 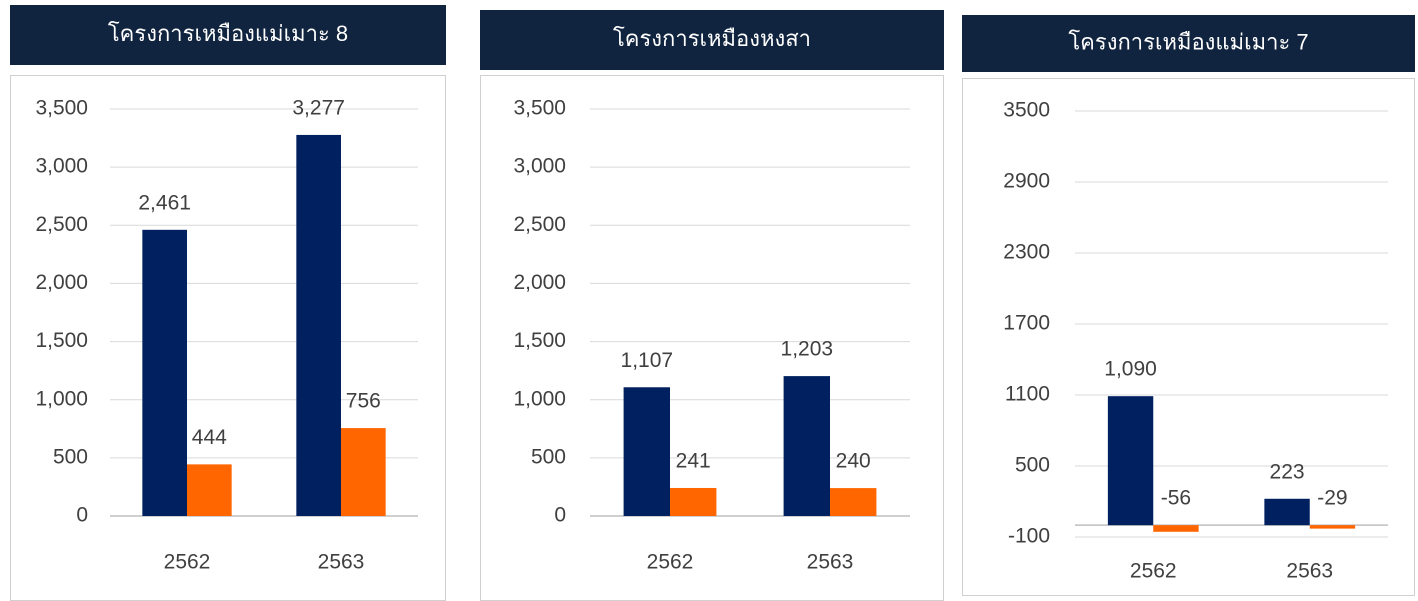 What do you see at coordinates (1026, 181) in the screenshot?
I see `y-tick-label: 2900` at bounding box center [1026, 181].